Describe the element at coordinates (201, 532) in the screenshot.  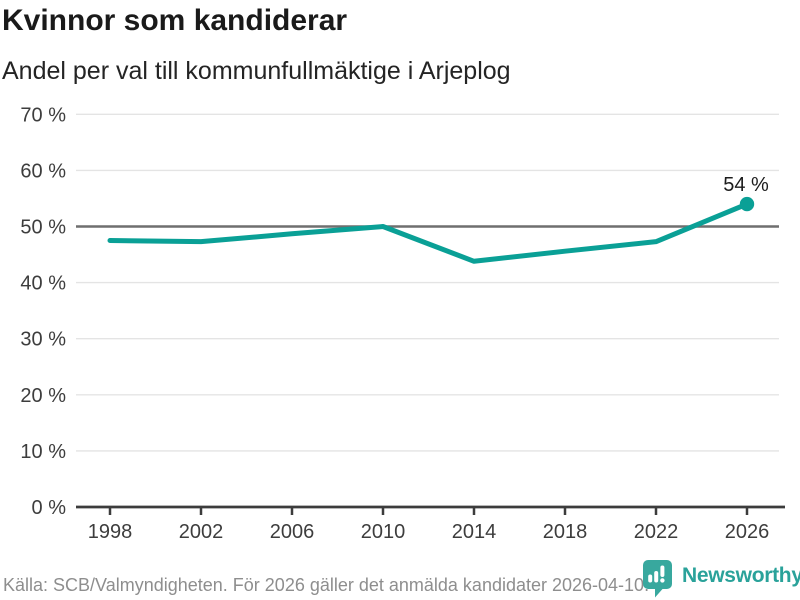
I see `x-tick-label: 2002` at that location.